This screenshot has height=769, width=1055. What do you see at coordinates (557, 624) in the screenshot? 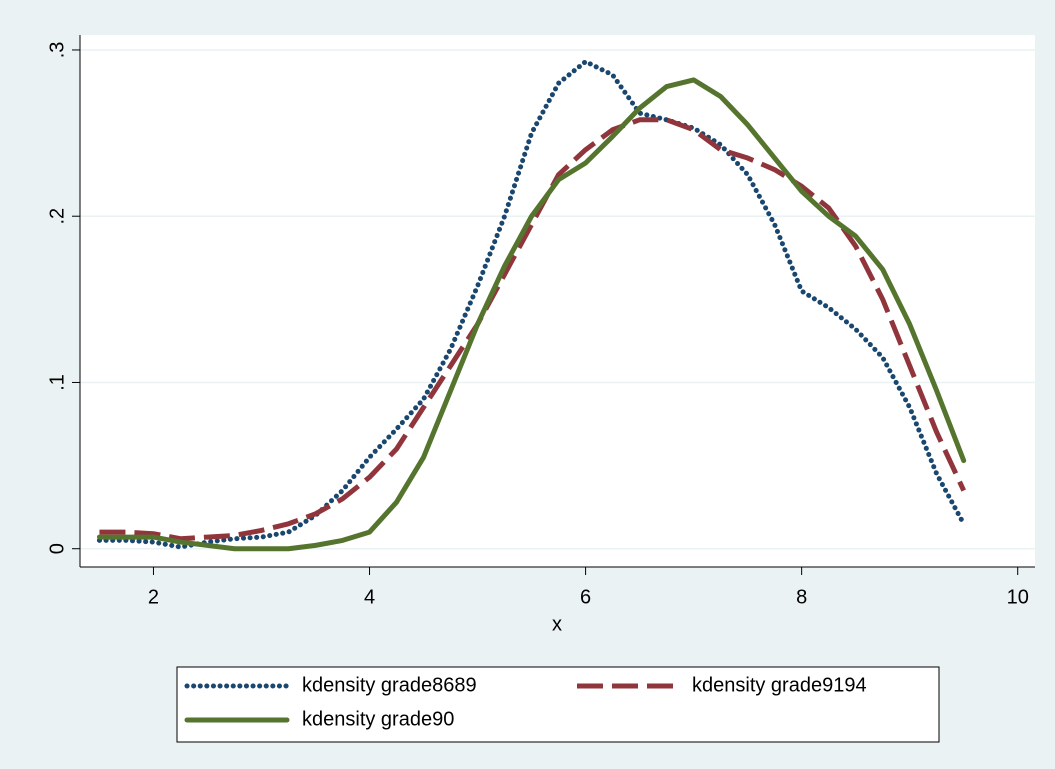
I see `x-axis-label: x` at bounding box center [557, 624].